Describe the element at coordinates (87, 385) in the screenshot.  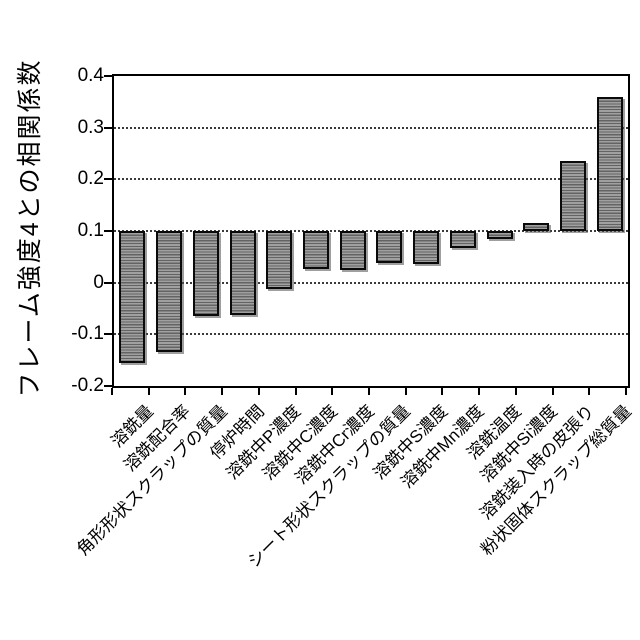
I see `y-tick-label: -0.2` at that location.